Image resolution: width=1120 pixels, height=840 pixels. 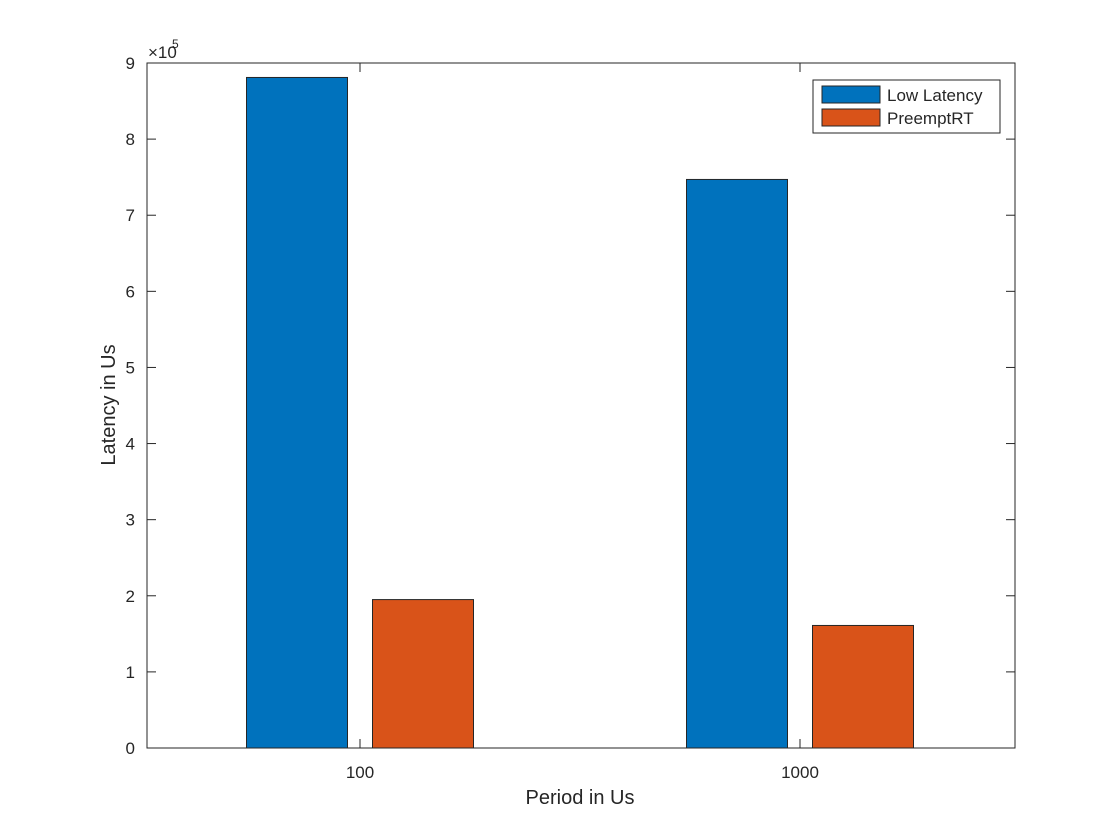 I want to click on y-tick-label: 4, so click(x=130, y=444).